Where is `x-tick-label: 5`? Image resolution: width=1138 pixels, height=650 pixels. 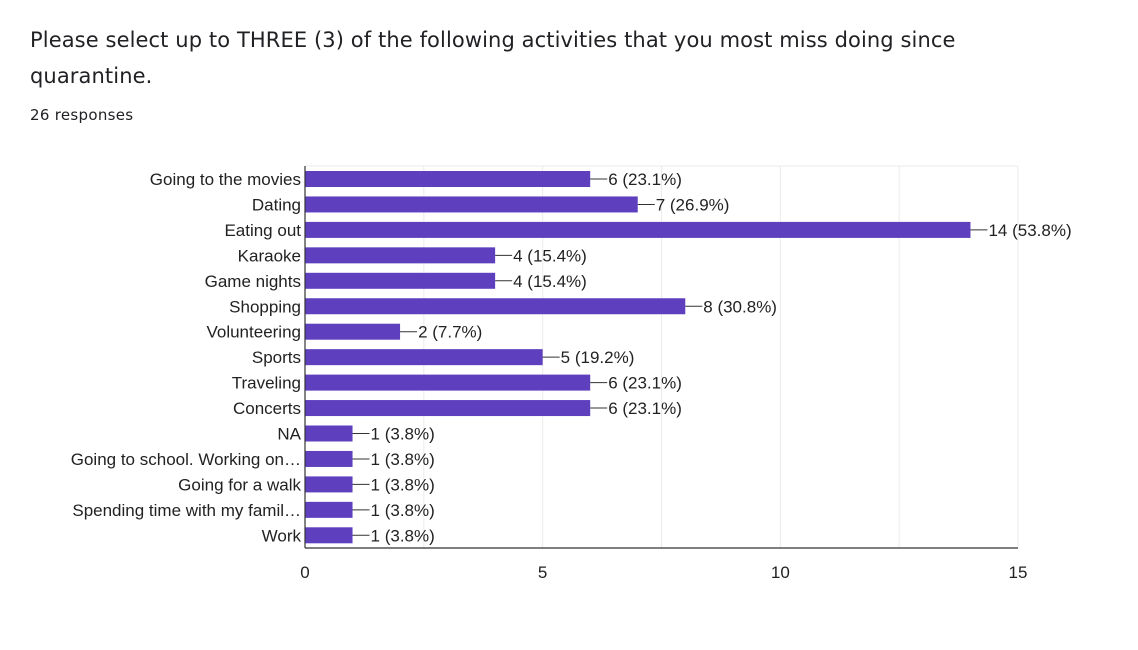
x-tick-label: 5 is located at coordinates (542, 572).